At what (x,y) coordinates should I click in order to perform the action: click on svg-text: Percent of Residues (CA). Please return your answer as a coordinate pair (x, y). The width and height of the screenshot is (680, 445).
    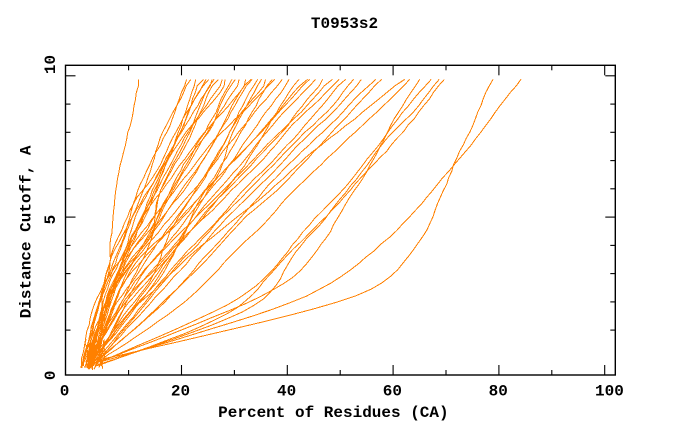
    Looking at the image, I should click on (333, 413).